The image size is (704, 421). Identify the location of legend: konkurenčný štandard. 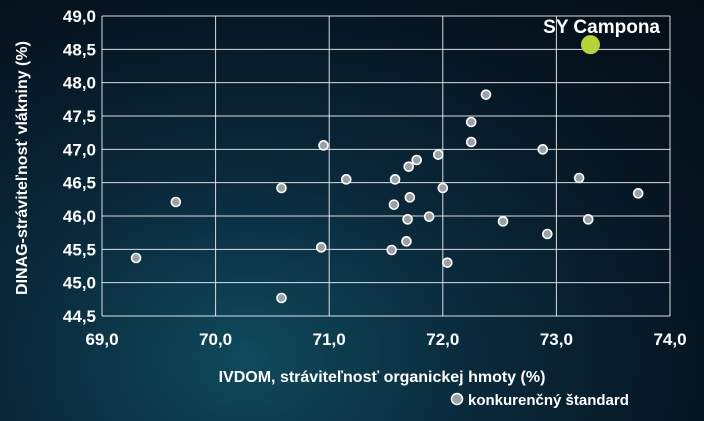
(539, 400).